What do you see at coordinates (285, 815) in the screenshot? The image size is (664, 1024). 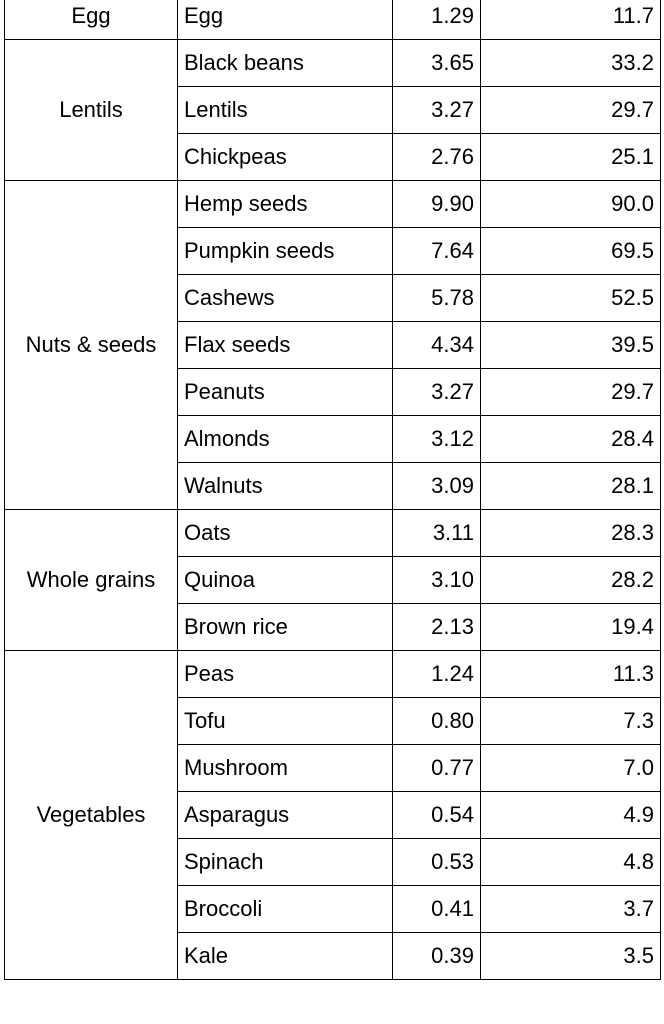 I see `food-name-cell: Asparagus` at bounding box center [285, 815].